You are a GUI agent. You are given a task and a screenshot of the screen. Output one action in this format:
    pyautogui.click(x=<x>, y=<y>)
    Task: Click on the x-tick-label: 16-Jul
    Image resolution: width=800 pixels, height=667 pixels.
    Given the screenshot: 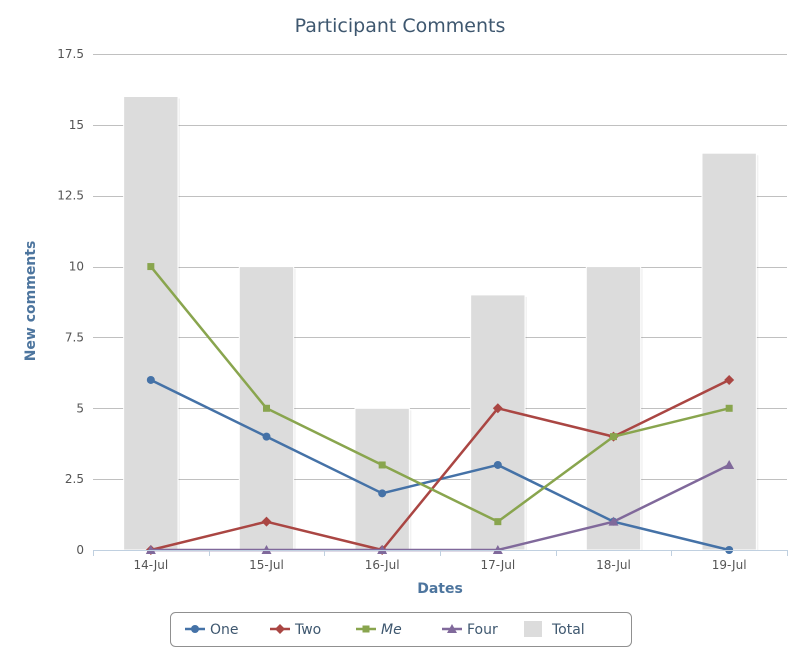 What is the action you would take?
    pyautogui.click(x=382, y=565)
    